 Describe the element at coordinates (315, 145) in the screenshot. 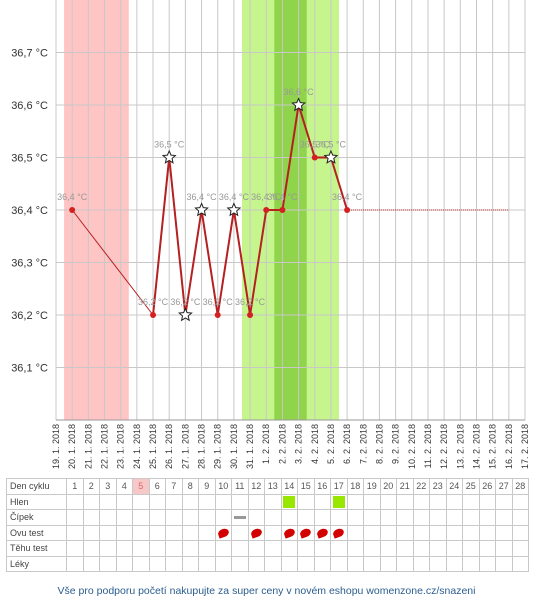

I see `temperature-data-label: 36,5 °C` at that location.